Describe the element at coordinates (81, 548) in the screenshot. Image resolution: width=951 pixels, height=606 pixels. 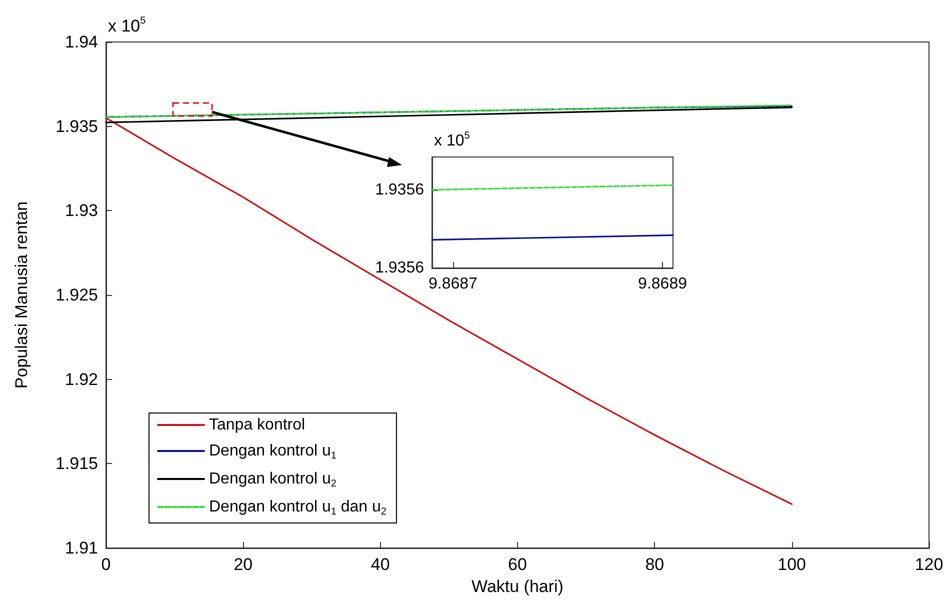
I see `y-tick-label: 1.91` at that location.